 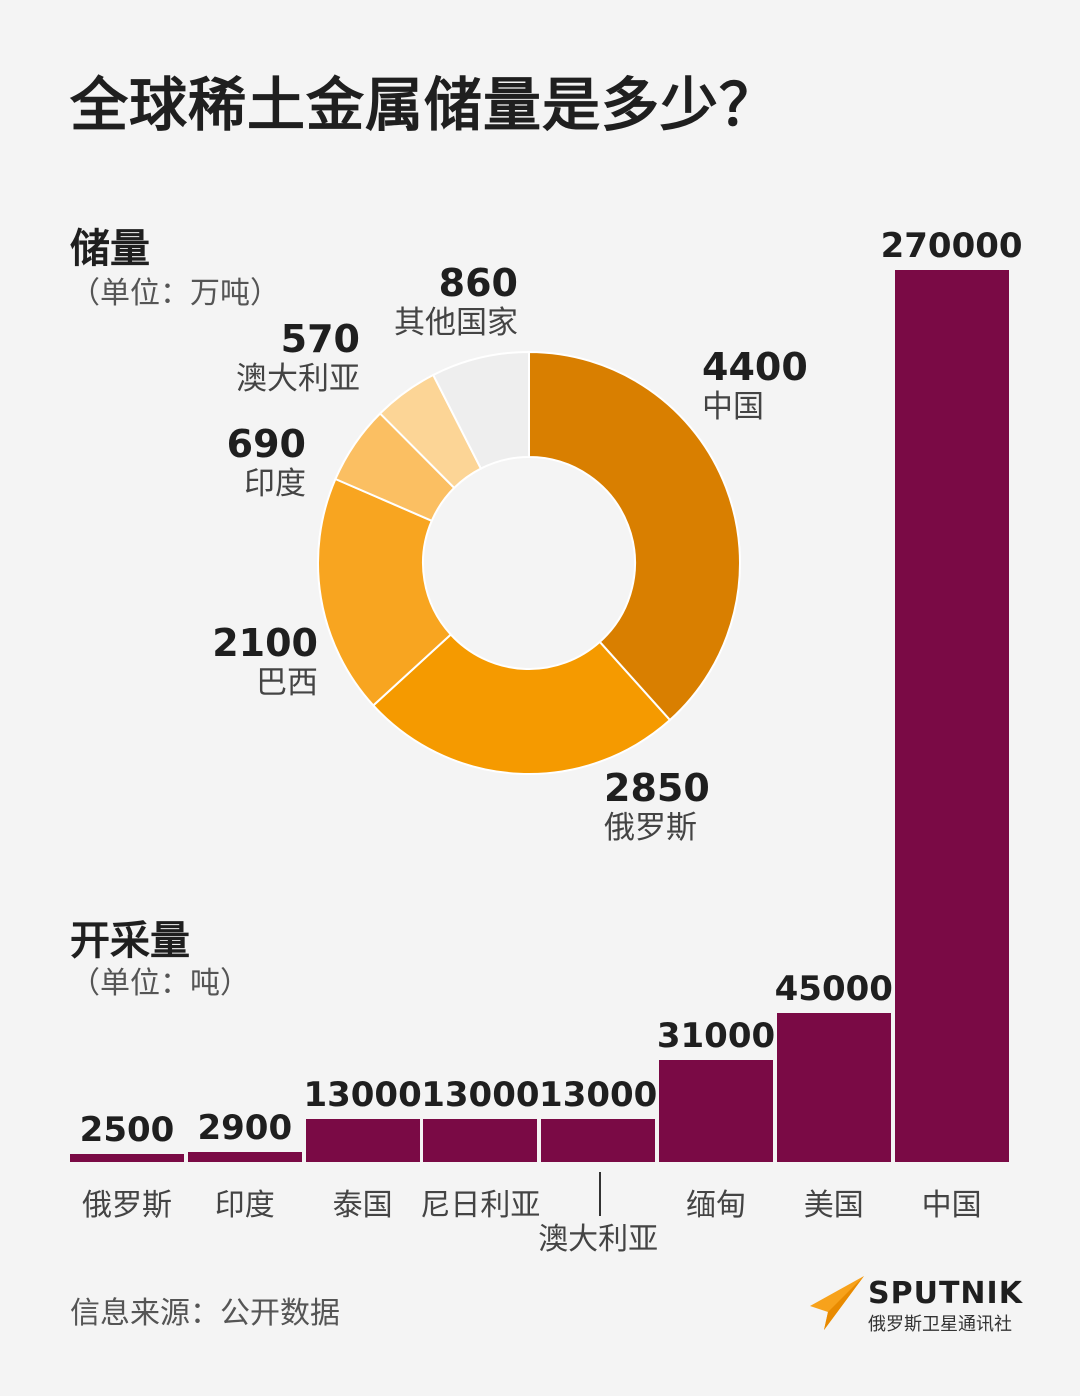 I want to click on donut-label-india: 690 印度, so click(x=266, y=462).